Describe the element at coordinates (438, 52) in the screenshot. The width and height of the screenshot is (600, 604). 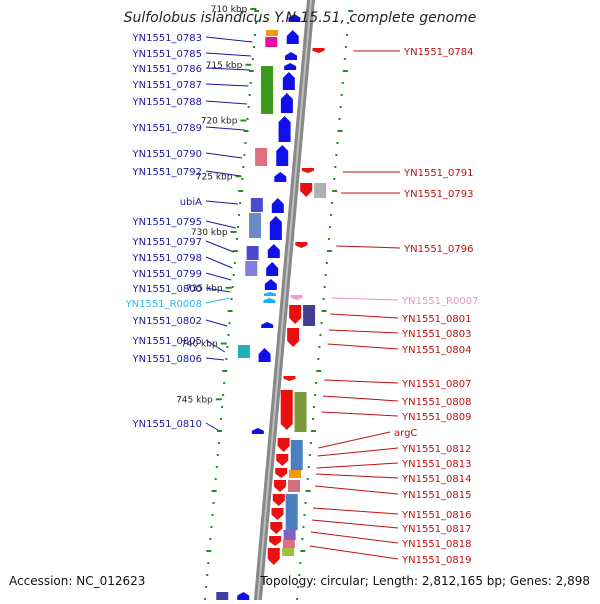
I see `reverse-gene-label: YN1551_0784` at that location.